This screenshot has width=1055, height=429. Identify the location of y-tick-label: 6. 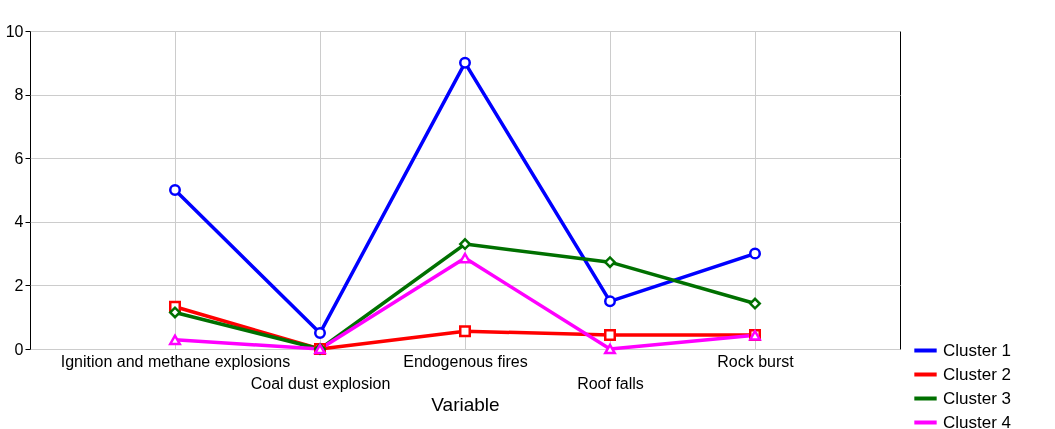
(19, 158).